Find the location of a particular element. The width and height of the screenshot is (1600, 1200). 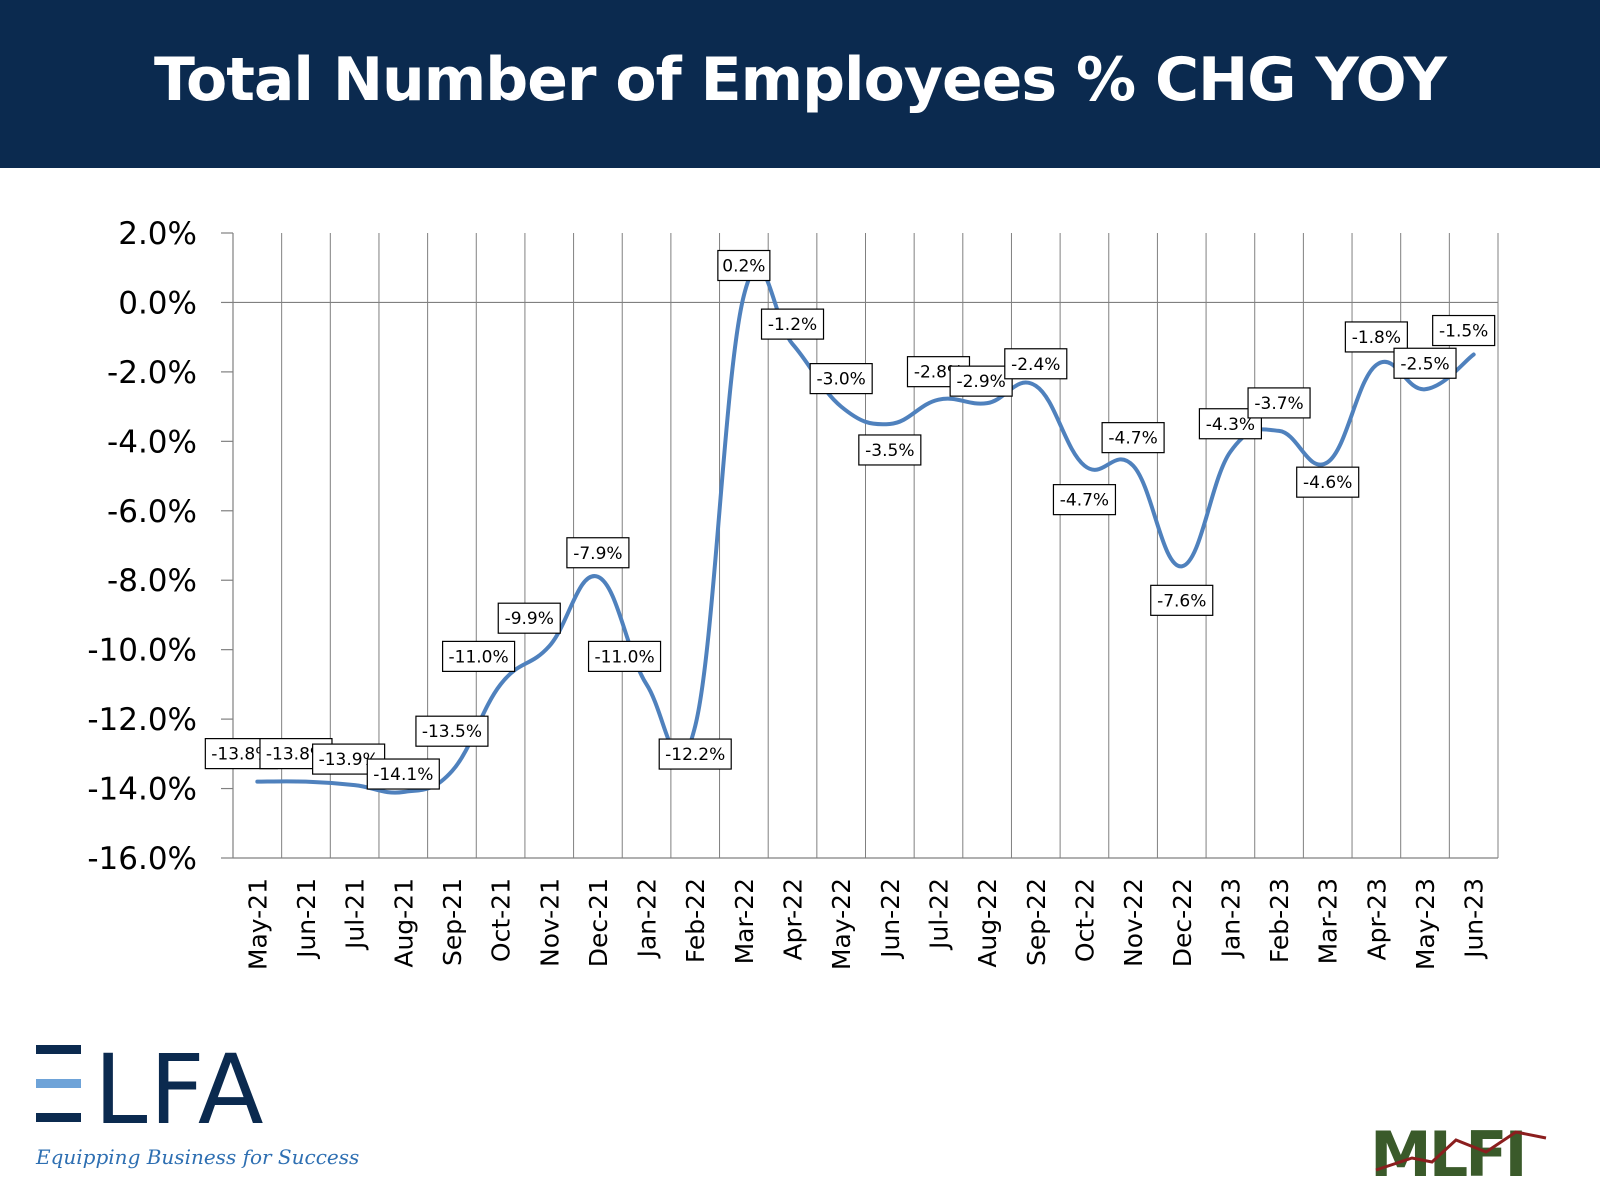

data-label-text: -3.7% is located at coordinates (1278, 404).